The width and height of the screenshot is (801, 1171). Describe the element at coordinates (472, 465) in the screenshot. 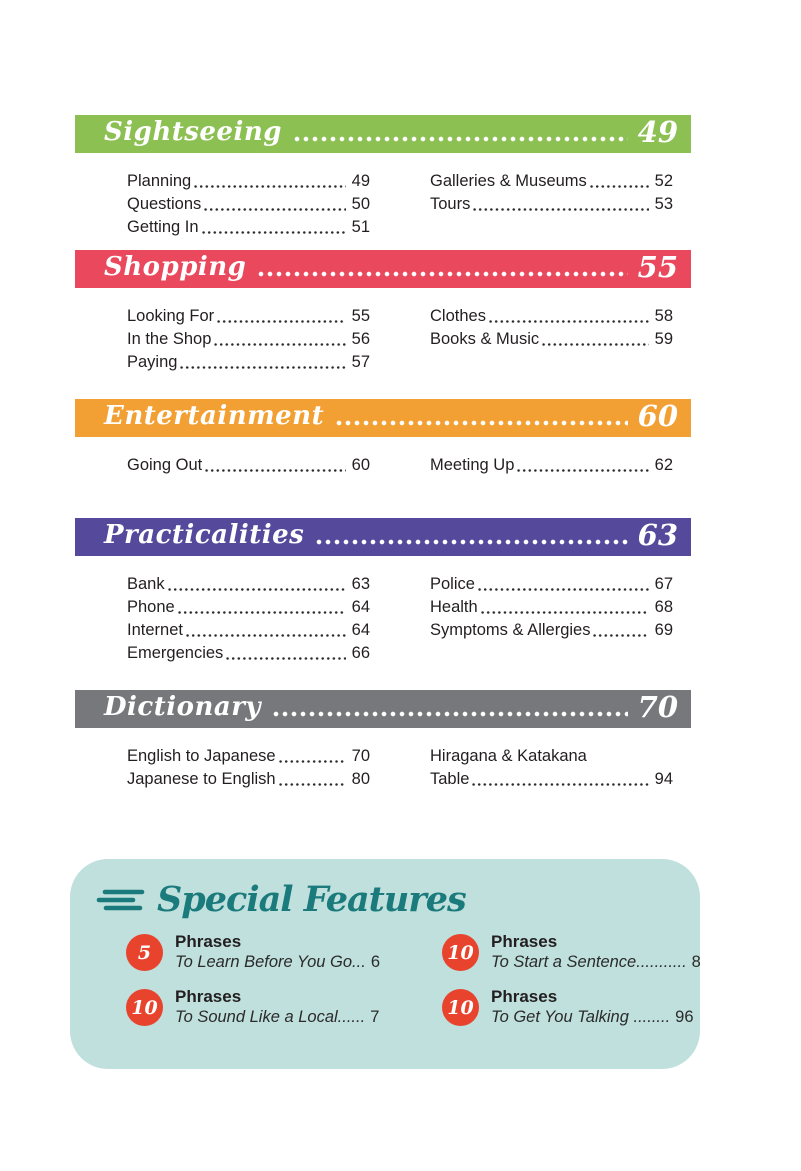

I see `toc-entry-label: Meeting Up` at that location.